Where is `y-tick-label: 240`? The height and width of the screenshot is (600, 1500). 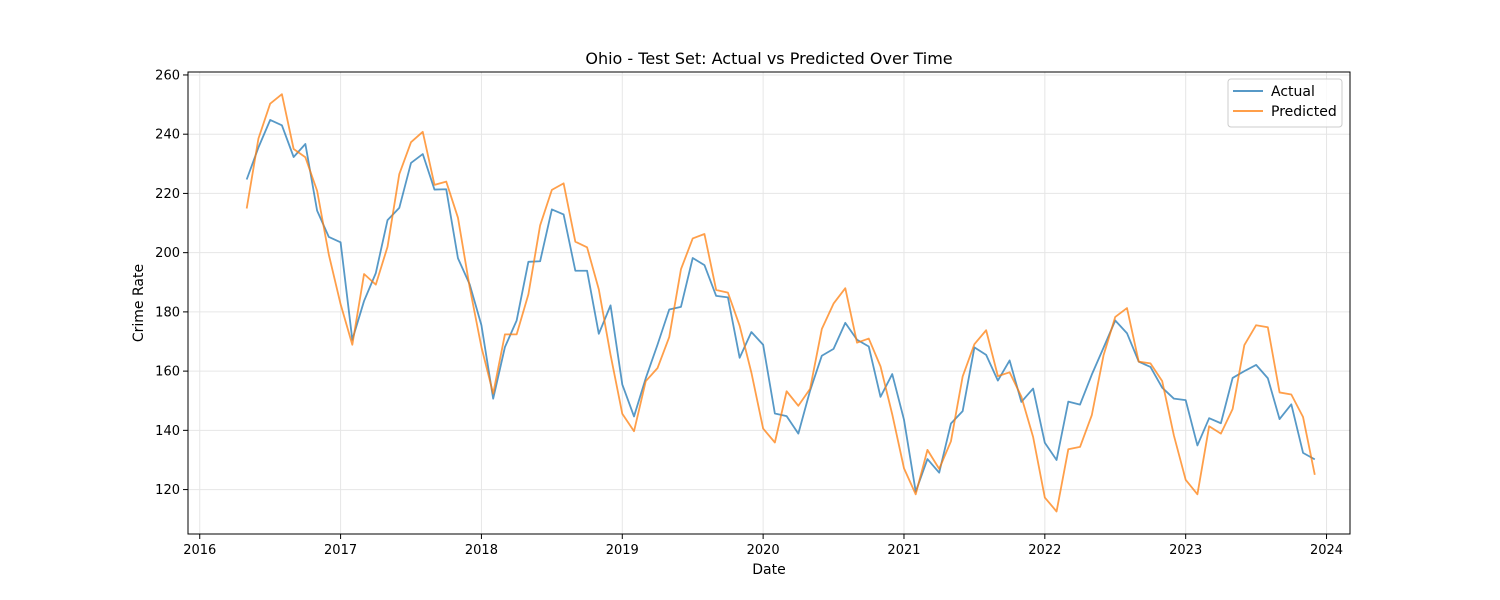 y-tick-label: 240 is located at coordinates (167, 135).